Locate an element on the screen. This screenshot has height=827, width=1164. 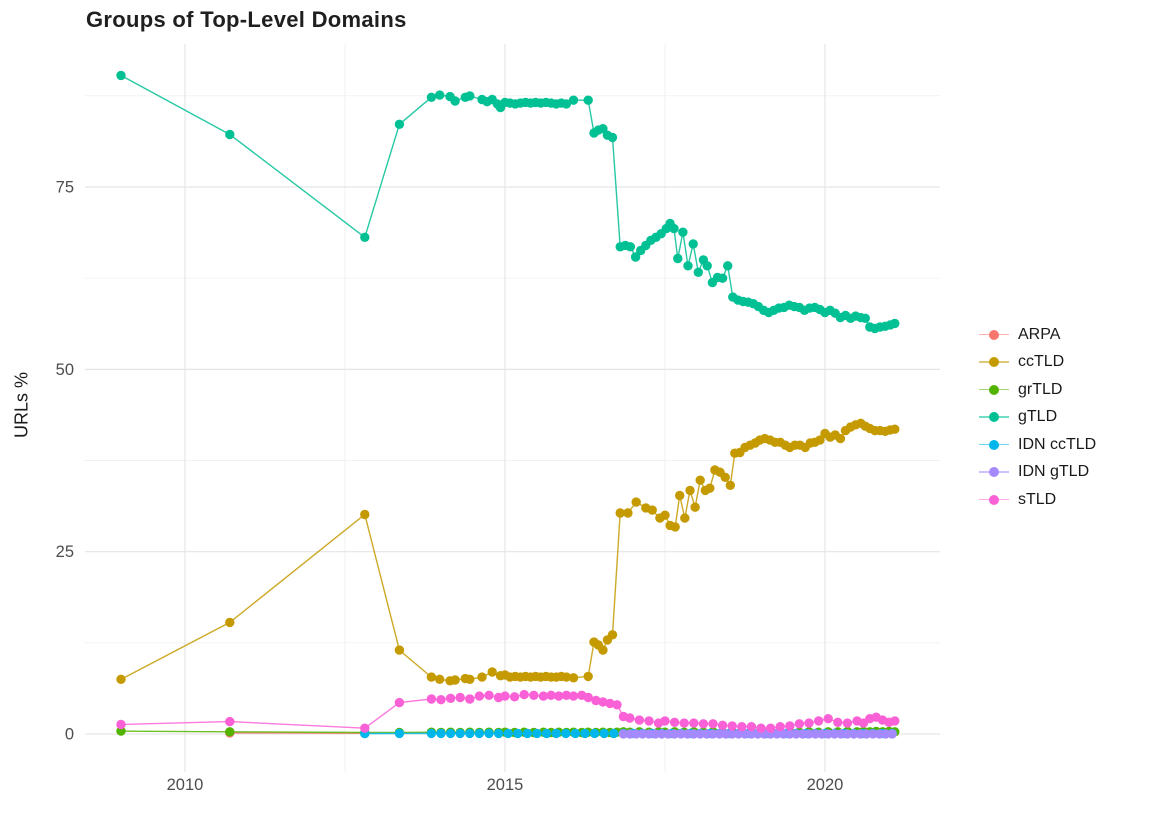
legend-item-idn-cctld: IDN ccTLD is located at coordinates (1037, 444).